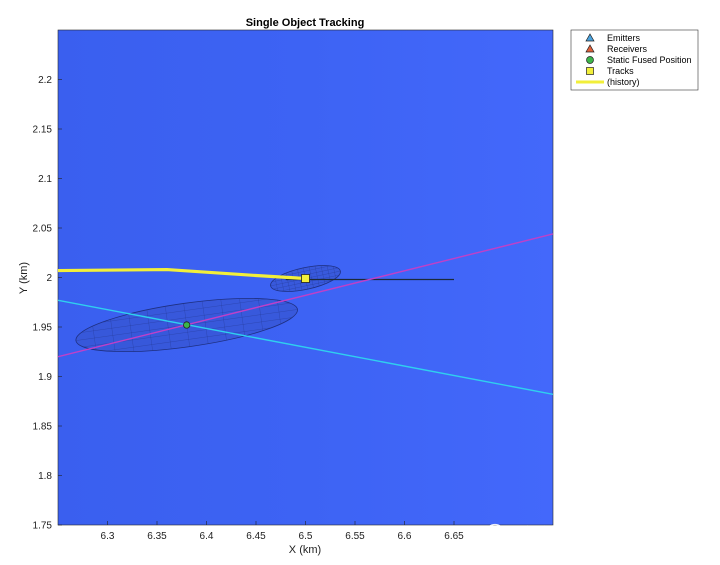 This screenshot has height=565, width=720. I want to click on x-tick-label: 6.6, so click(405, 536).